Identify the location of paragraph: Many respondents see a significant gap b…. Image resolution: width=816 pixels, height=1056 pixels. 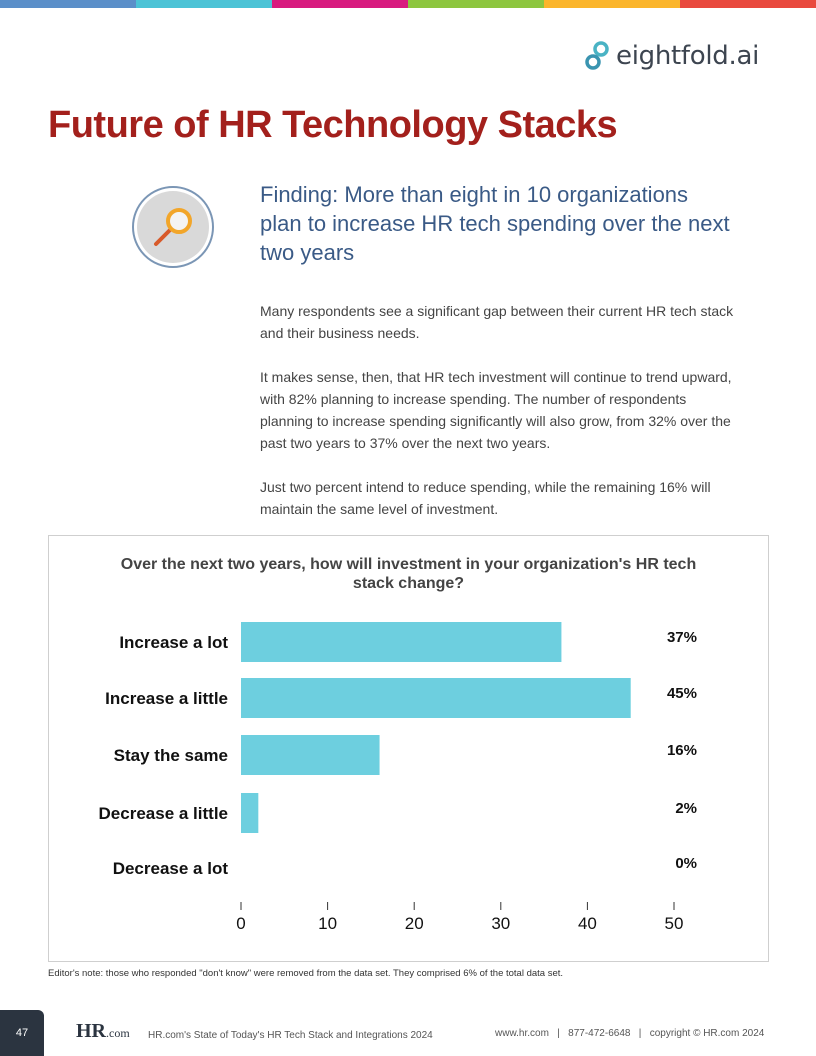
(497, 322).